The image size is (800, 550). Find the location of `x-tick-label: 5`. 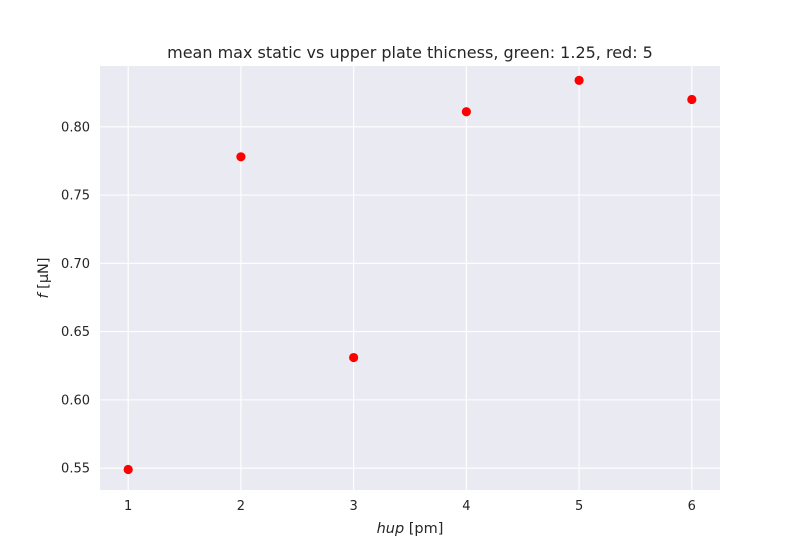

x-tick-label: 5 is located at coordinates (579, 506).